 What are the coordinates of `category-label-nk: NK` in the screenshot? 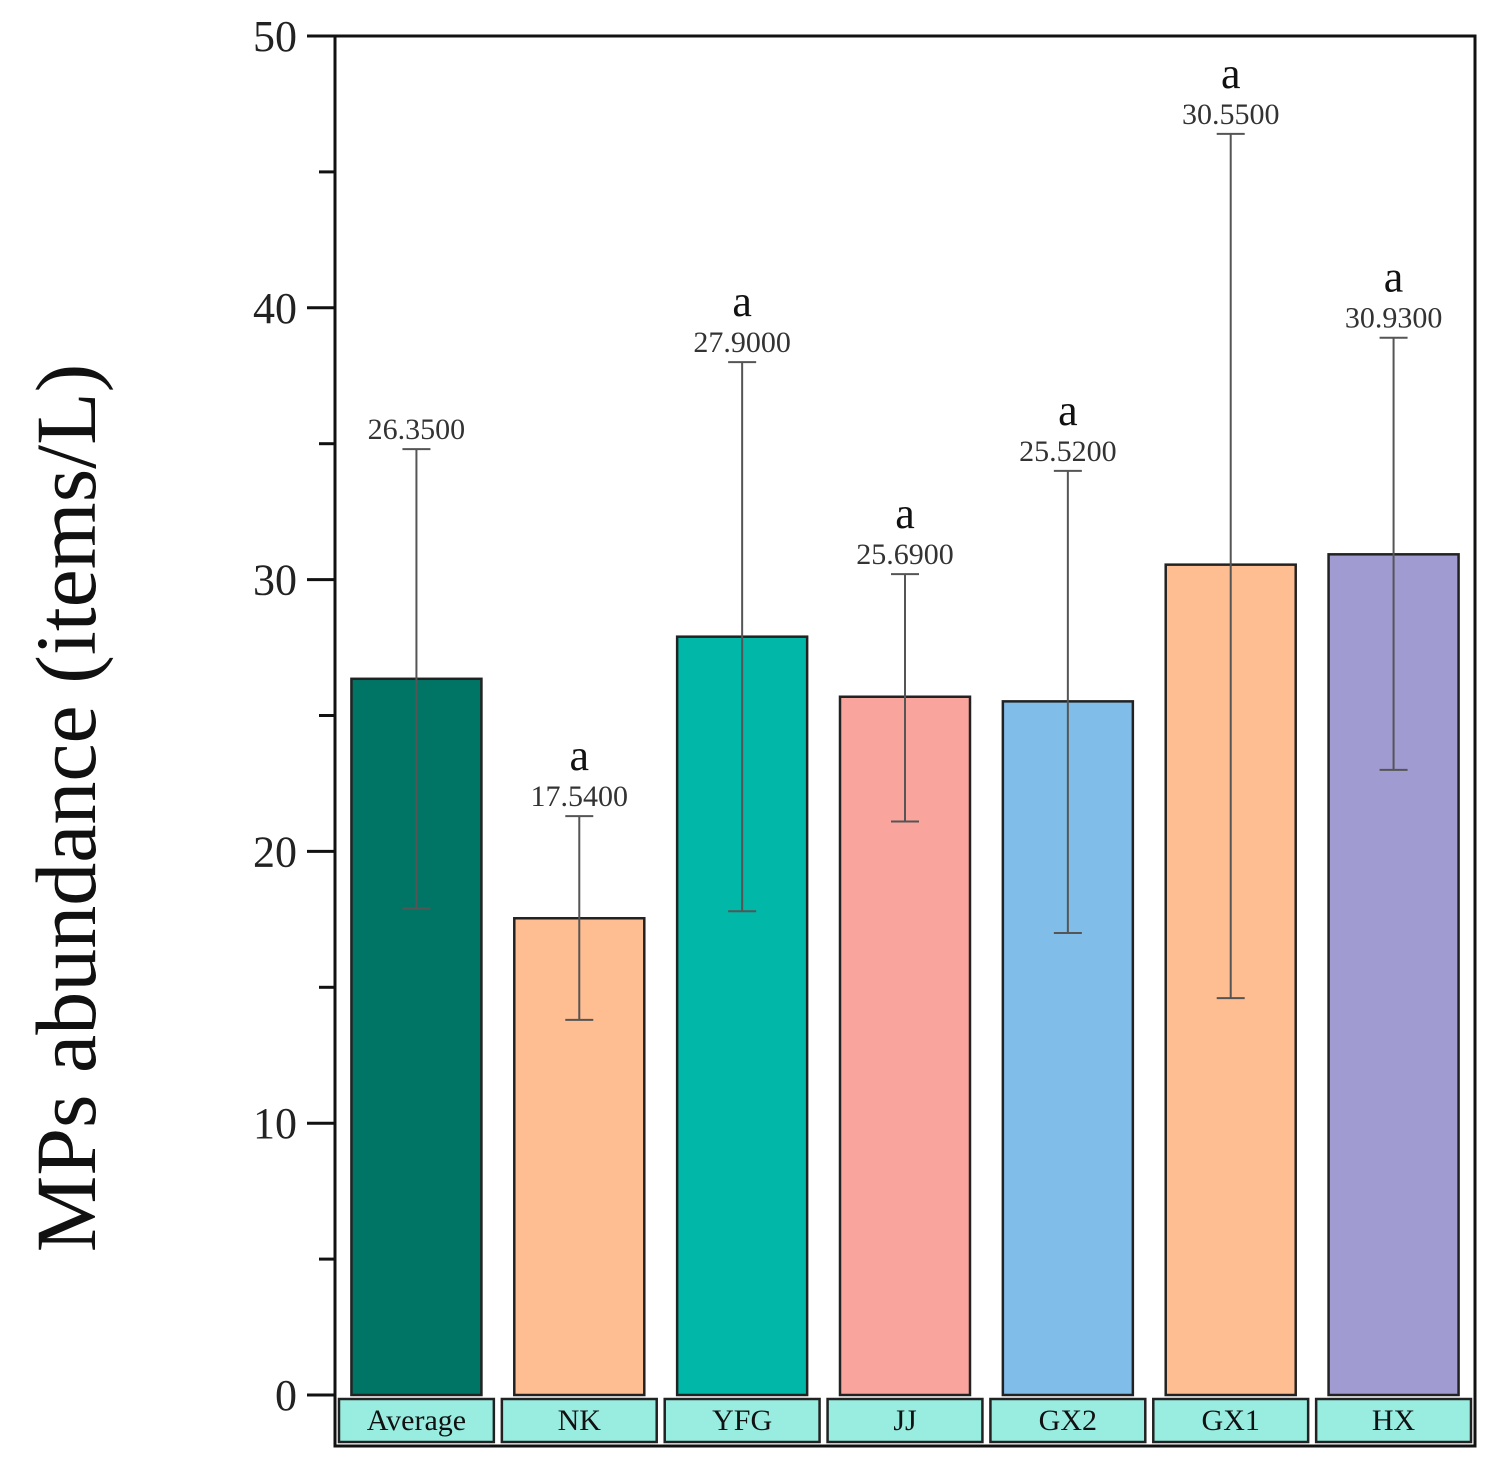 It's located at (580, 1420).